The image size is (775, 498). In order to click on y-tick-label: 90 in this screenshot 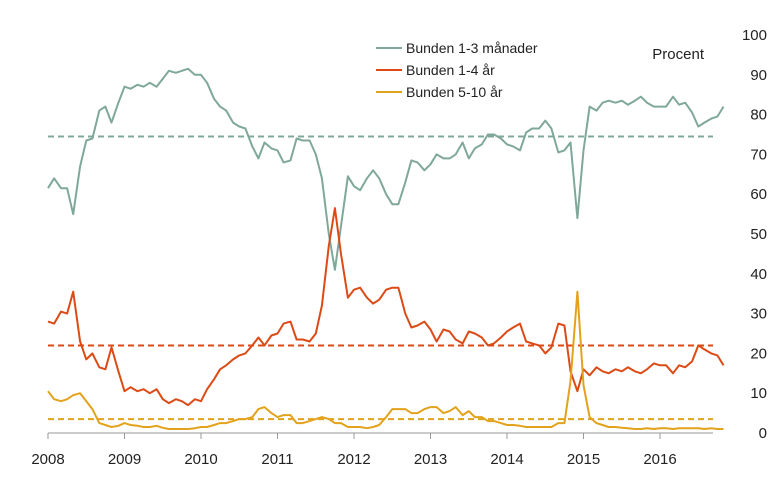, I will do `click(758, 75)`.